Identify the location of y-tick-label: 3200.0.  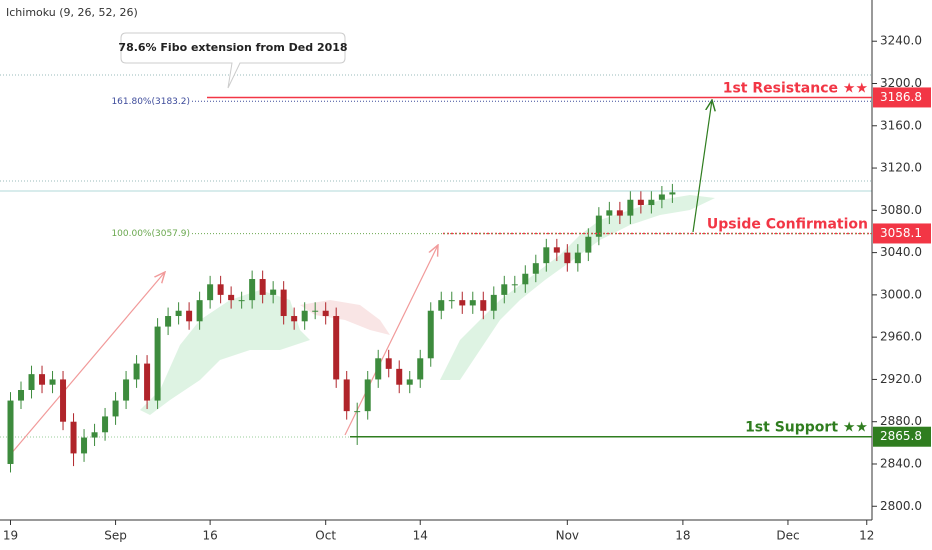
(901, 83).